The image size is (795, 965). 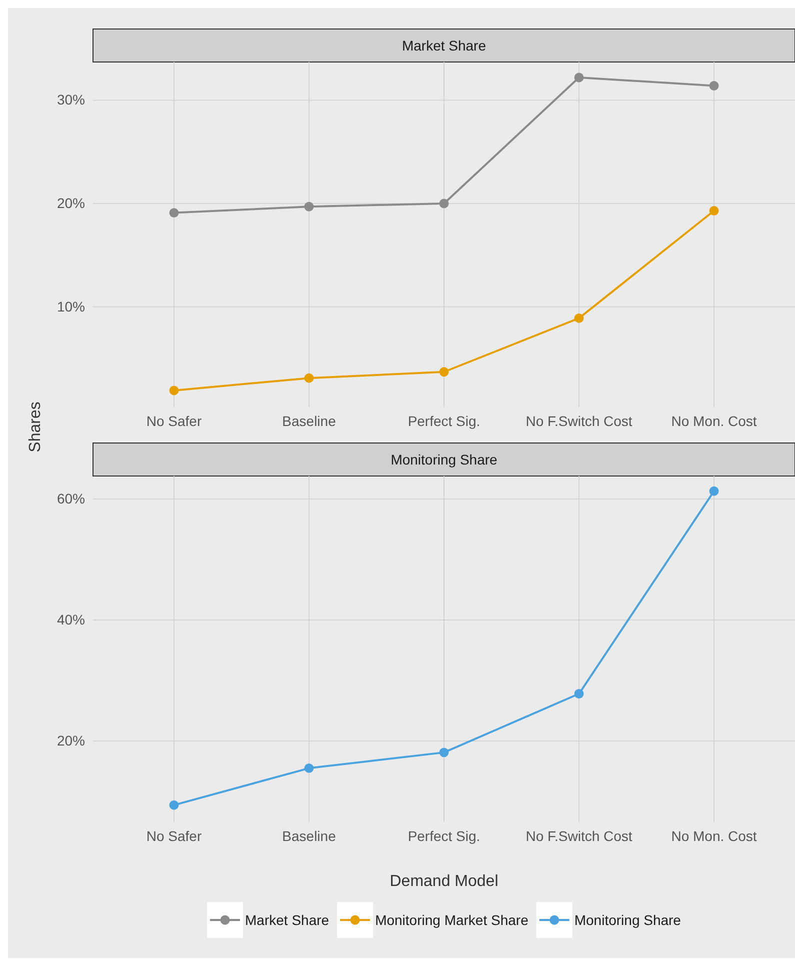 I want to click on legend-label: Market Share, so click(x=287, y=920).